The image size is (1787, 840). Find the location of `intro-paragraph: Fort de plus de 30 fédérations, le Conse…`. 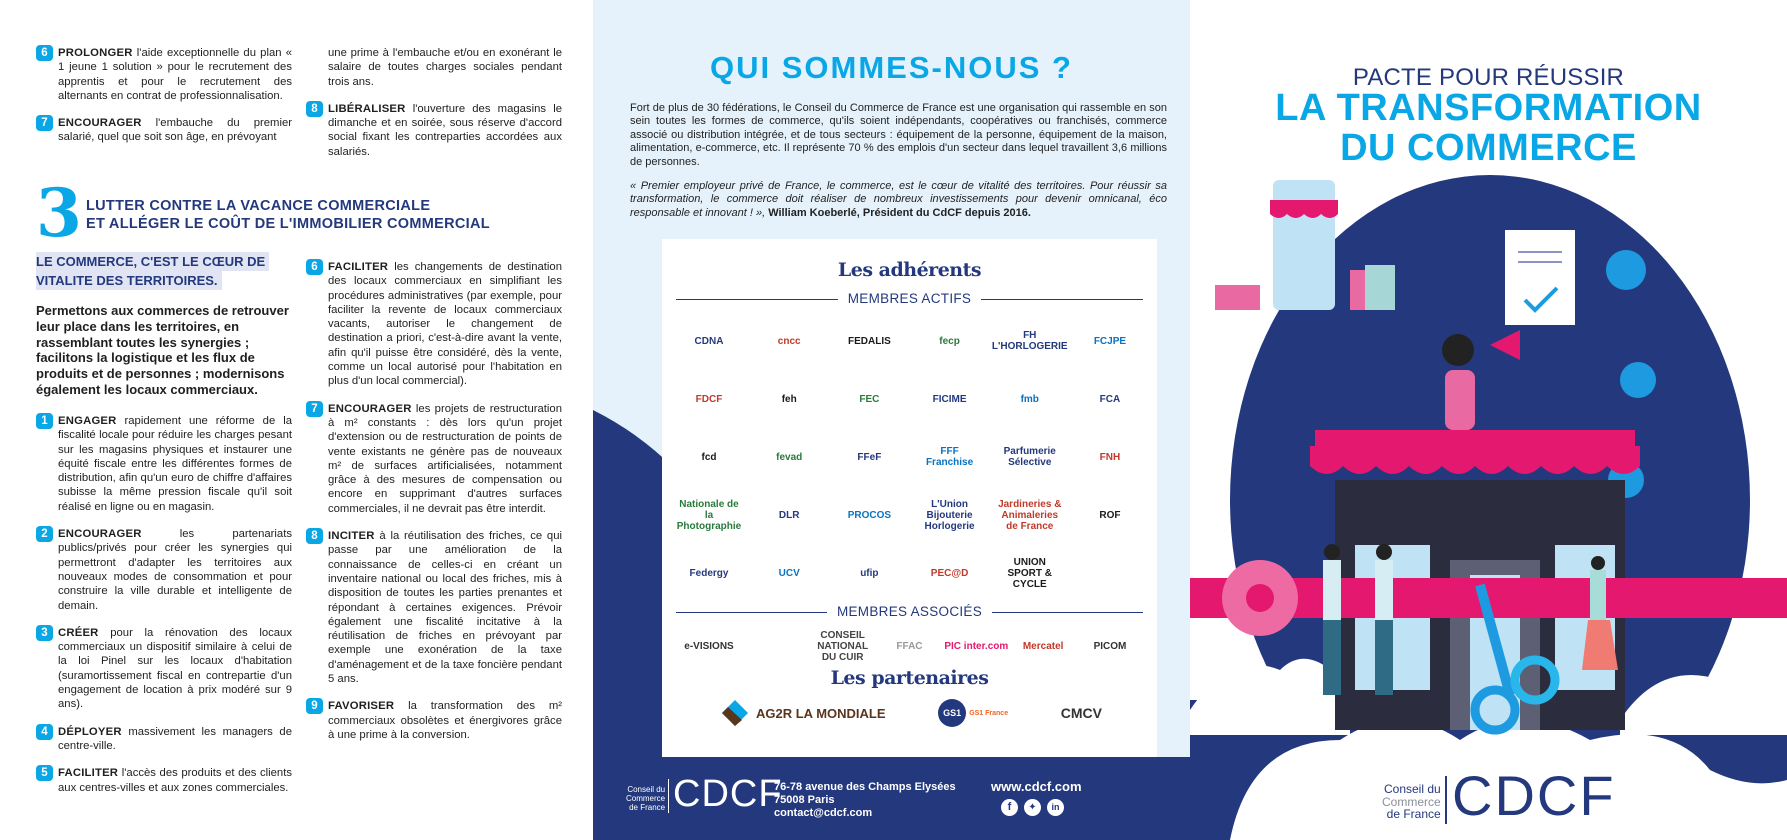

intro-paragraph: Fort de plus de 30 fédérations, le Conse… is located at coordinates (898, 135).